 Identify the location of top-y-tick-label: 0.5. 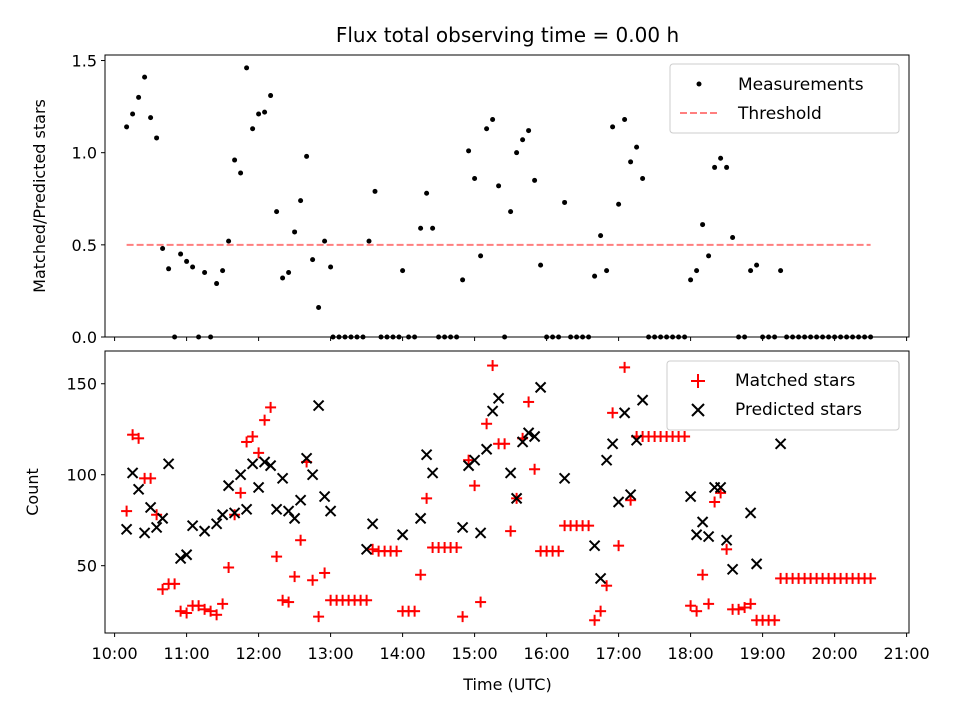
(84, 245).